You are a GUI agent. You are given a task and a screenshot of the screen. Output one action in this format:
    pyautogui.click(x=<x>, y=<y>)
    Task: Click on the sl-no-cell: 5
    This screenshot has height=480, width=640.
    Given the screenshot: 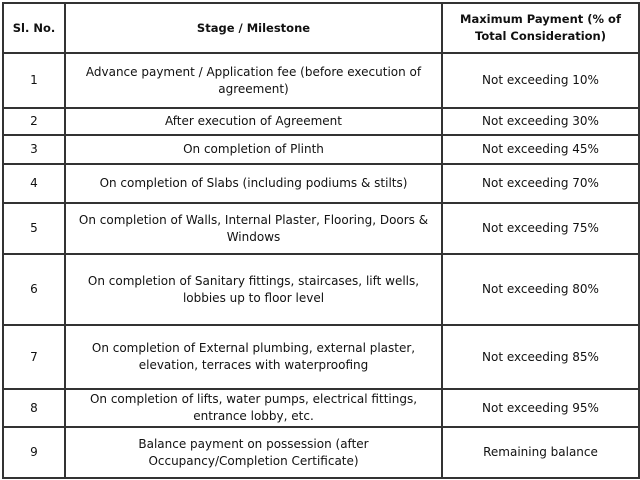 What is the action you would take?
    pyautogui.click(x=34, y=228)
    